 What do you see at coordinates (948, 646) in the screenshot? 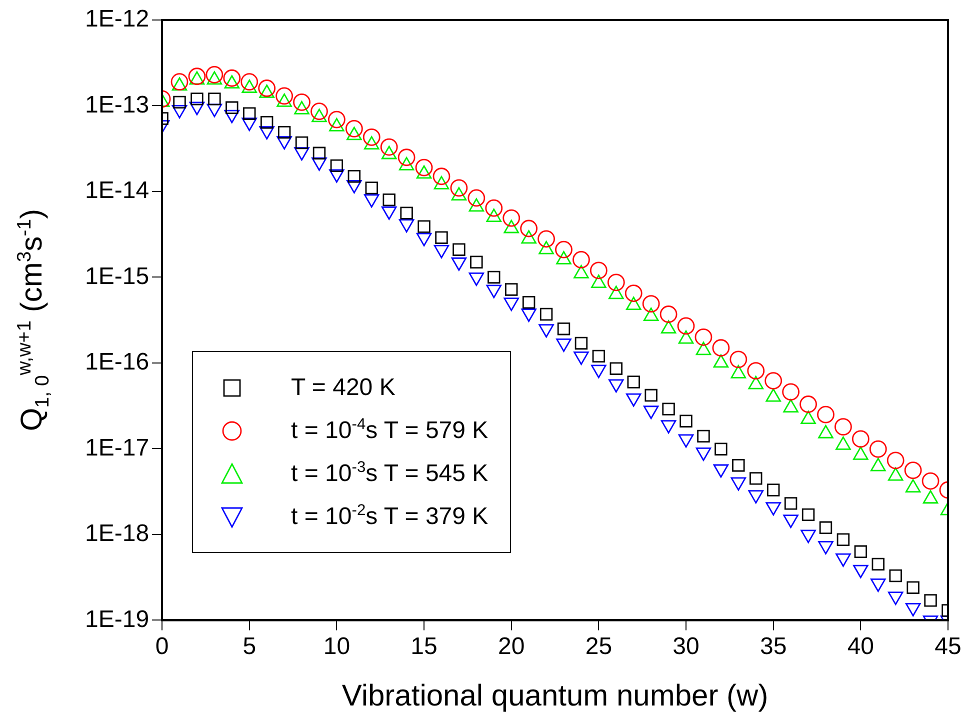
I see `x-tick-label: 45` at bounding box center [948, 646].